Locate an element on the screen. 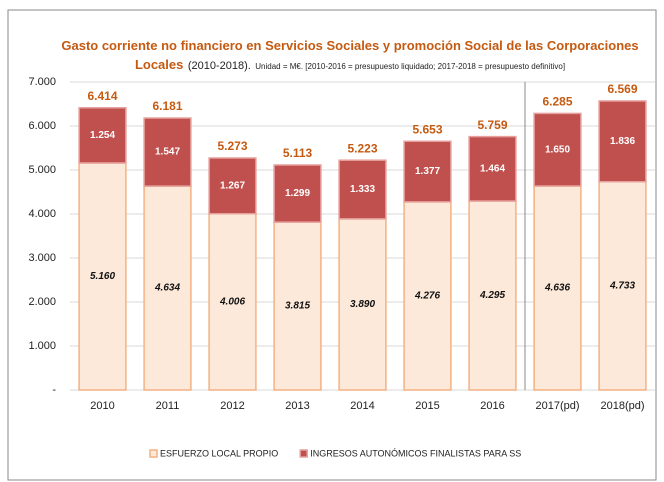 The image size is (664, 482). value-label: 5.160 is located at coordinates (102, 276).